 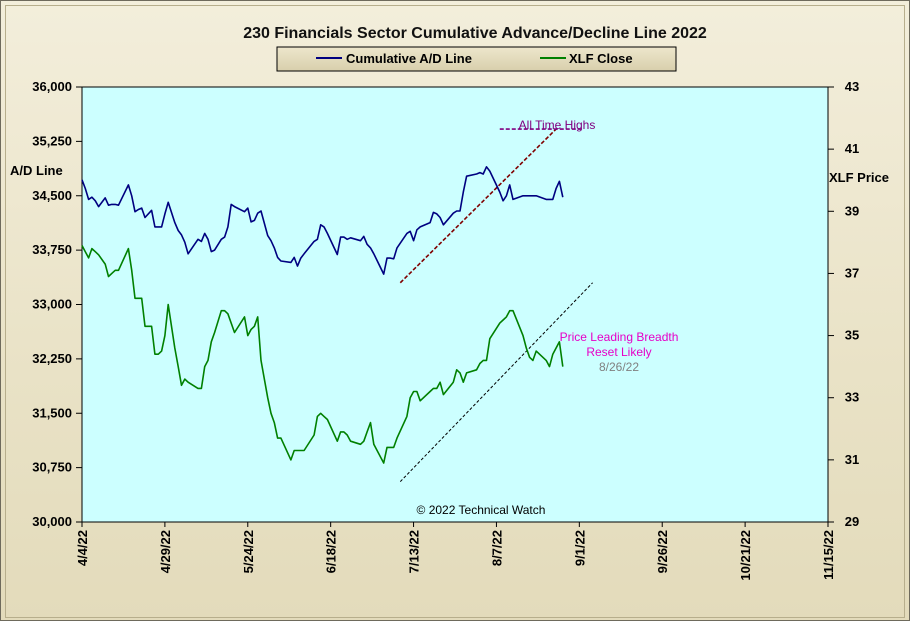 I want to click on series-line-ad, so click(x=322, y=220).